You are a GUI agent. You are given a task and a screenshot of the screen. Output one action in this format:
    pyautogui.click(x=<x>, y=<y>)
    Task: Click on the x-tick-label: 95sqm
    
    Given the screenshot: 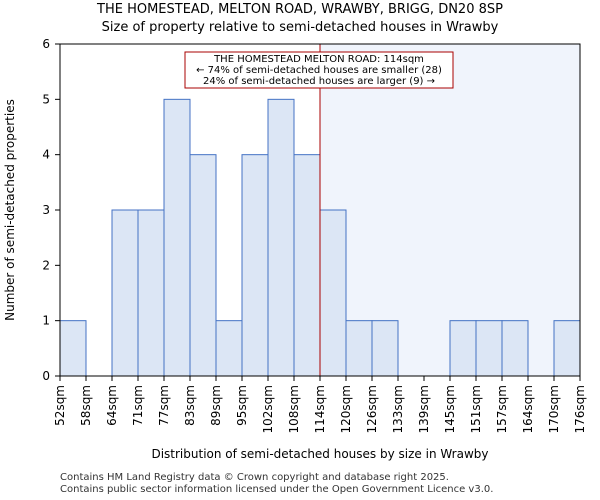 What is the action you would take?
    pyautogui.click(x=242, y=405)
    